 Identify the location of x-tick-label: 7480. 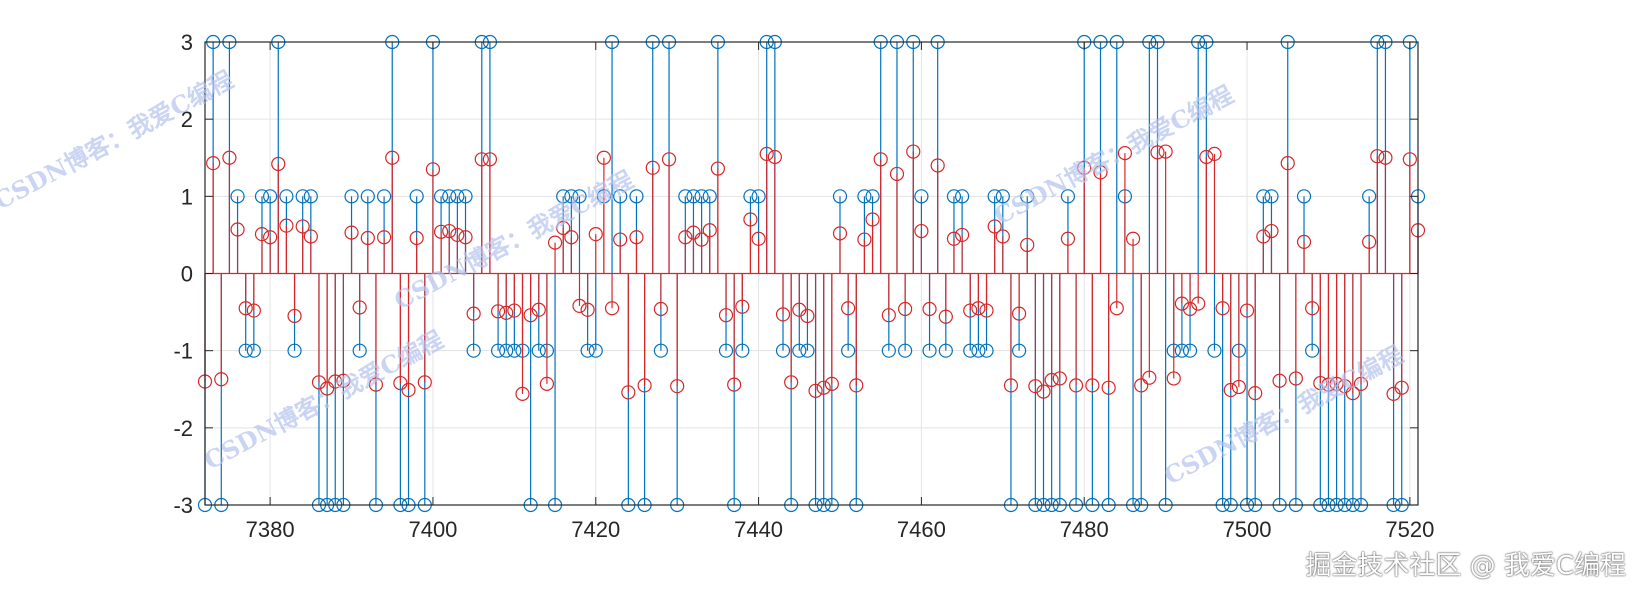
(1084, 529).